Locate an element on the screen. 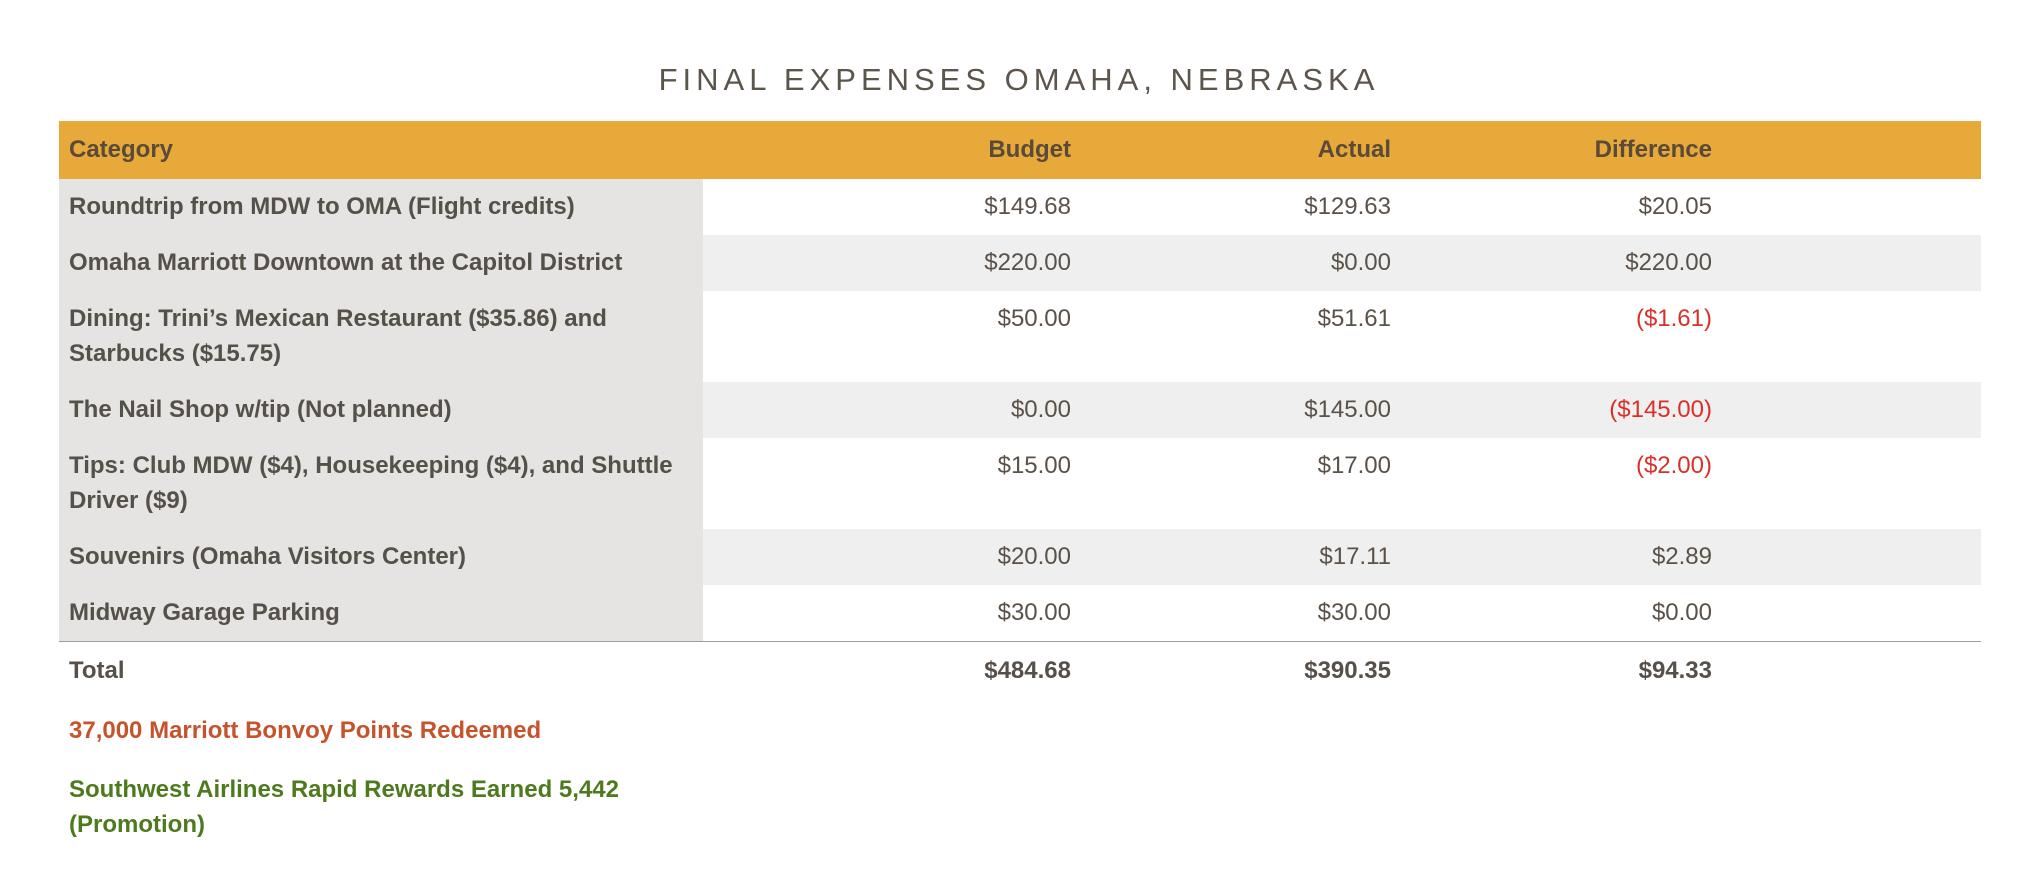  page-title: FINAL EXPENSES OMAHA, NEBRASKA is located at coordinates (1019, 79).